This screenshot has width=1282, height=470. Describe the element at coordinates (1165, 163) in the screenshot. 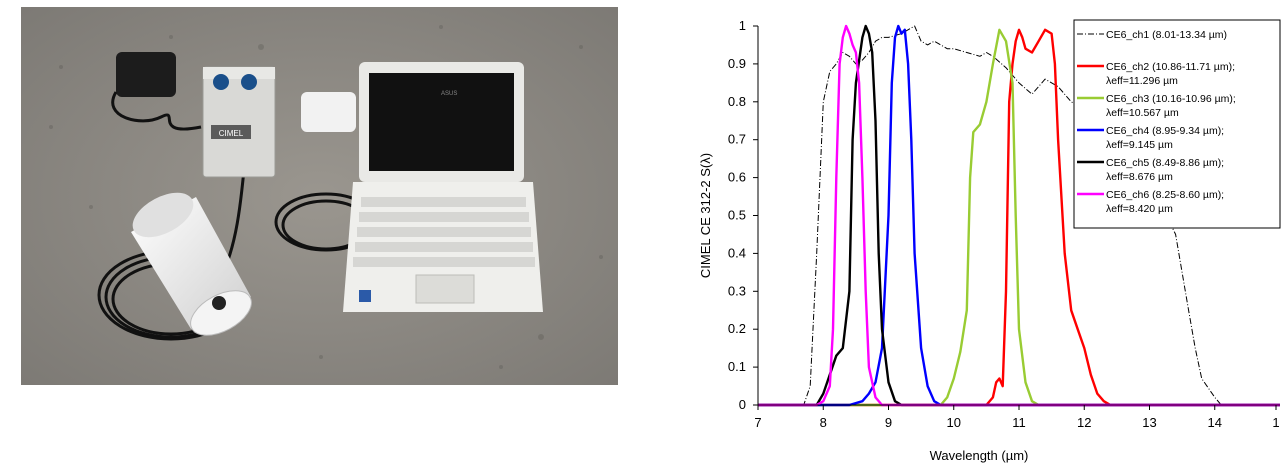

I see `legend-label-5: CE6_ch5 (8.49-8.86 µm);` at that location.